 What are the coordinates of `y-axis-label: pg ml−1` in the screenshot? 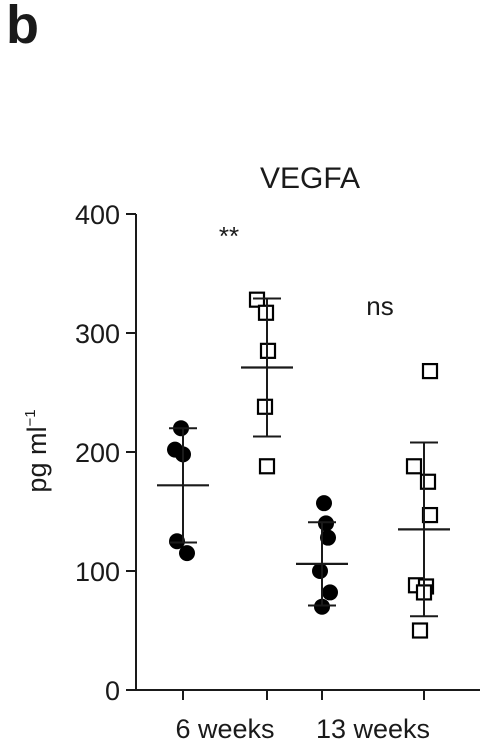 It's located at (37, 450).